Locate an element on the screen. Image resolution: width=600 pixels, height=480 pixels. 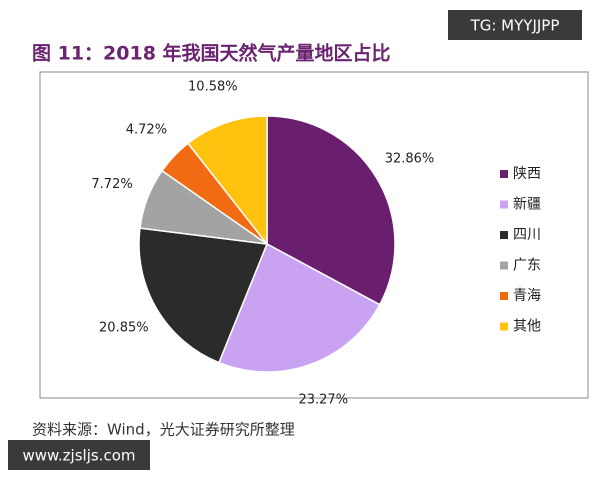
legend-label: 广东 is located at coordinates (527, 266).